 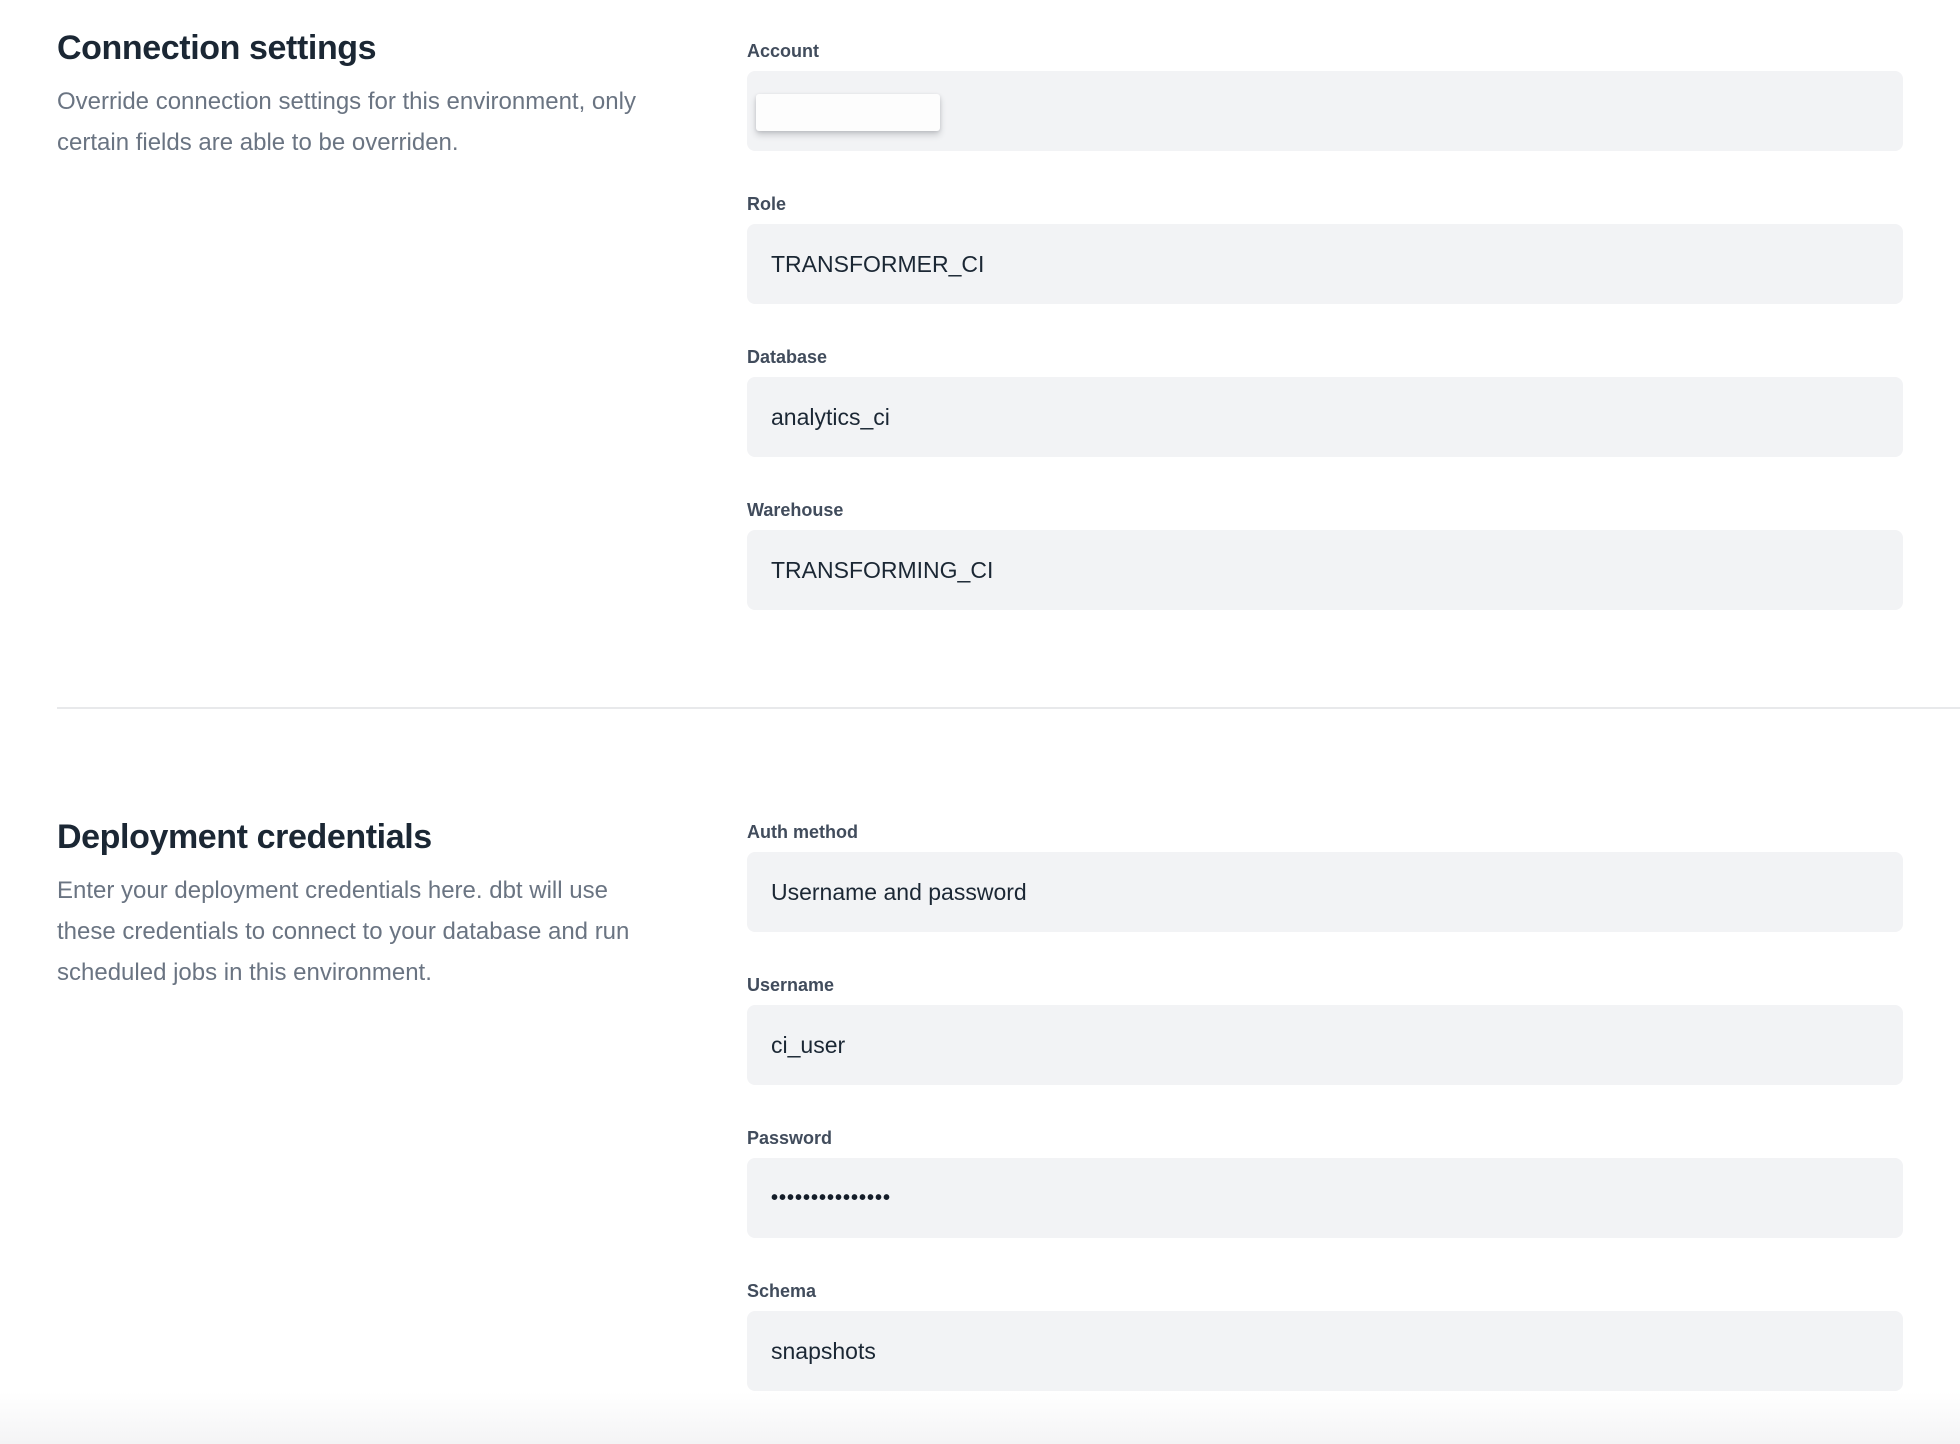 I want to click on schema-label: Schema, so click(x=782, y=1291).